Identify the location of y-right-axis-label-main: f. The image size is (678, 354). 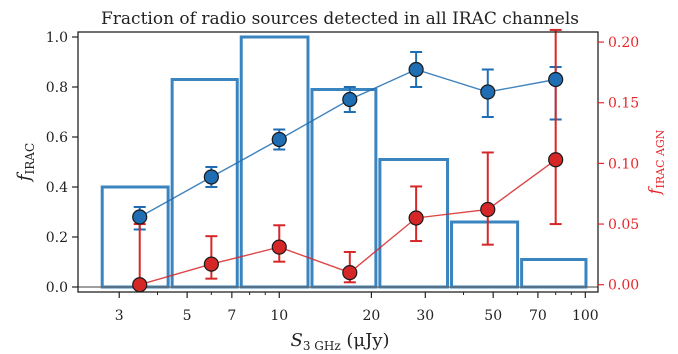
(654, 190).